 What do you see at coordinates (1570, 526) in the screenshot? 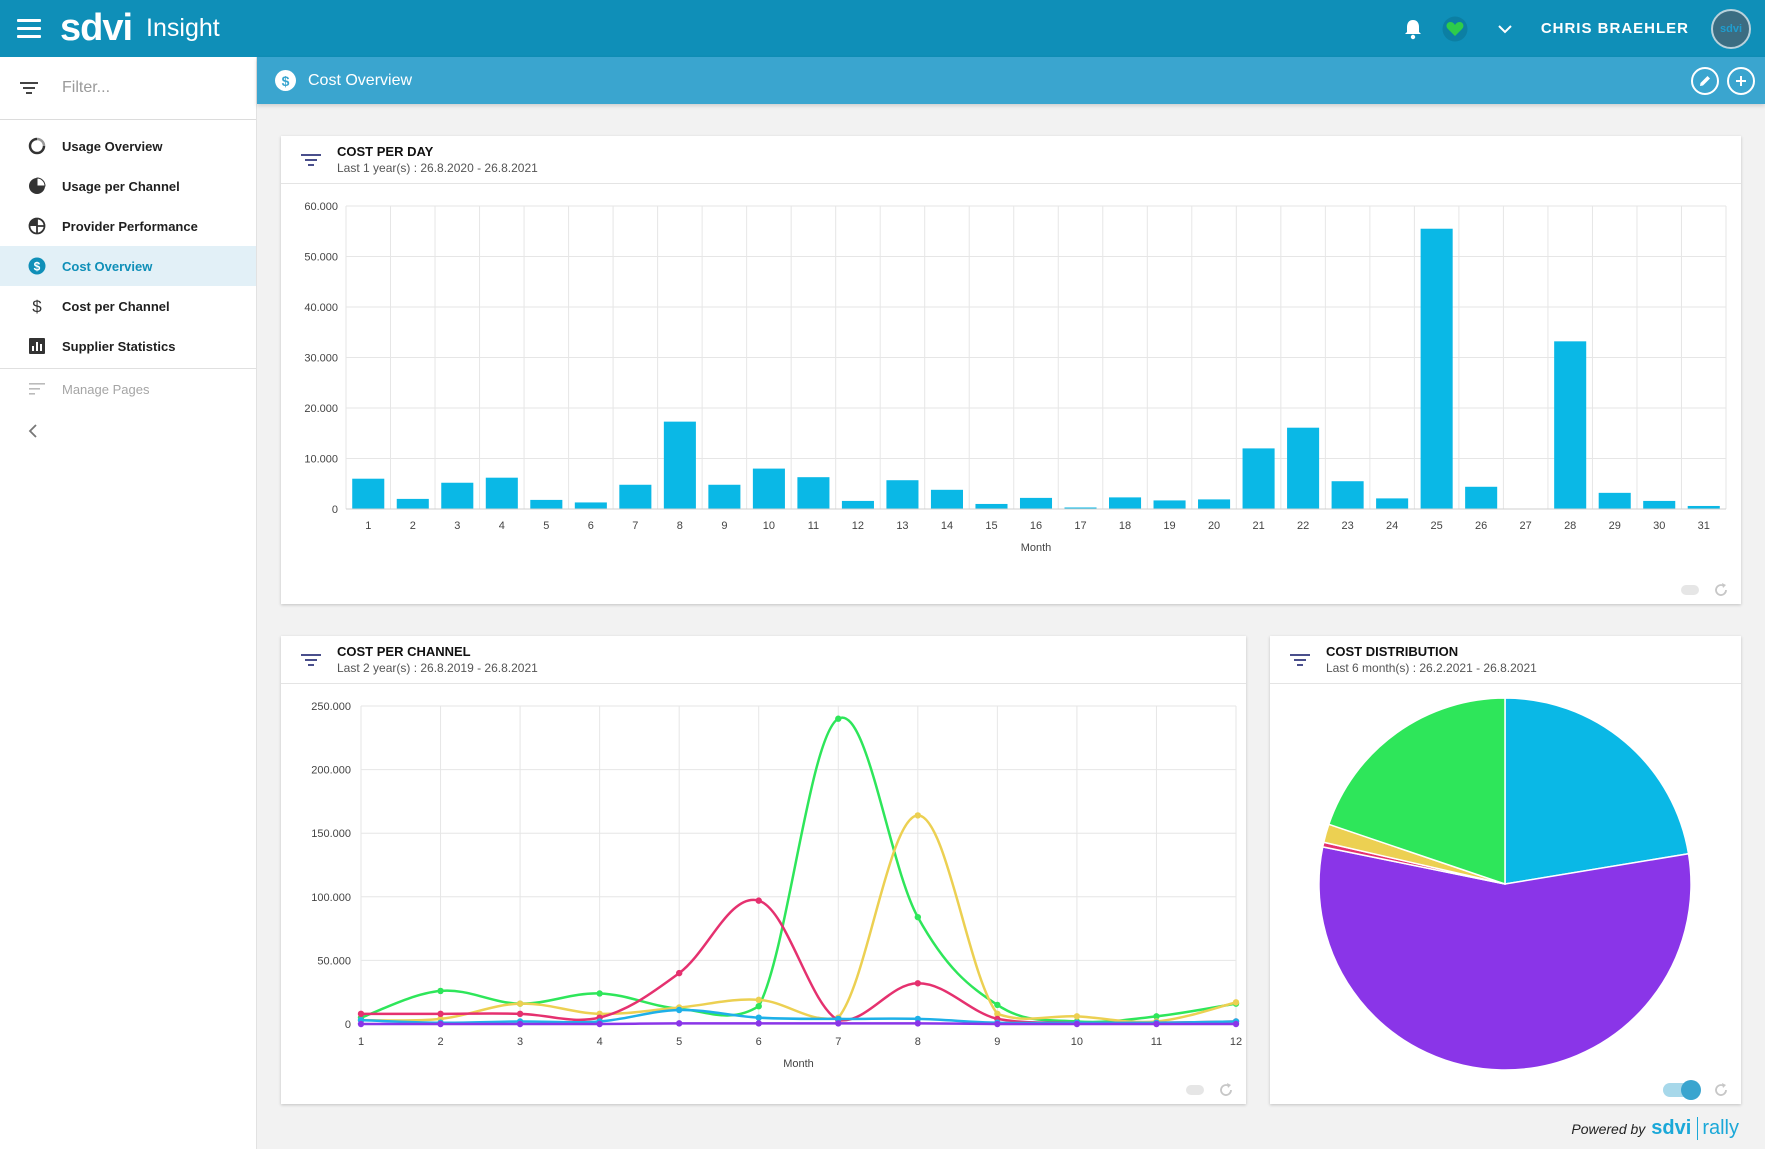
I see `x-tick-label: 28` at bounding box center [1570, 526].